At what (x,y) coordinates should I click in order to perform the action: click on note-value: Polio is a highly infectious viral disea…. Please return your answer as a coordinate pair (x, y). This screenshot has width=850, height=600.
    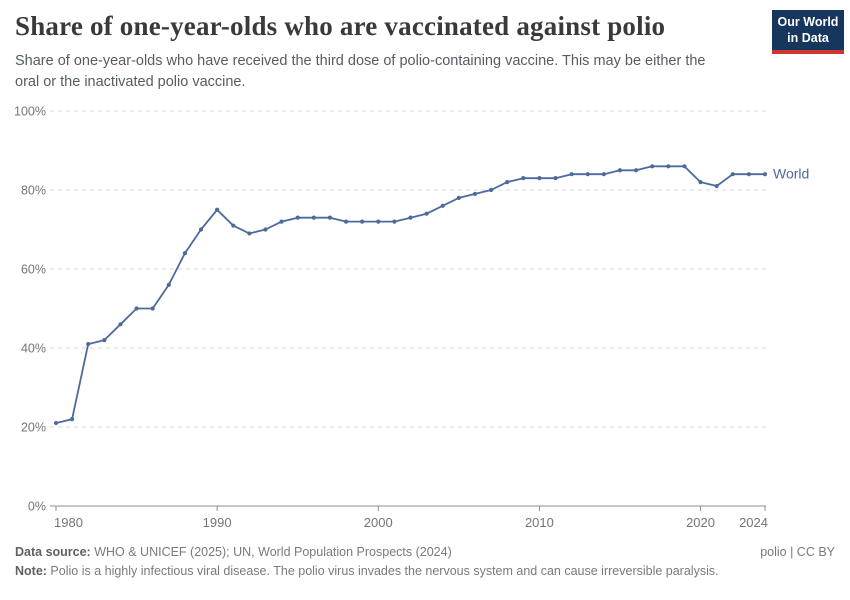
    Looking at the image, I should click on (382, 571).